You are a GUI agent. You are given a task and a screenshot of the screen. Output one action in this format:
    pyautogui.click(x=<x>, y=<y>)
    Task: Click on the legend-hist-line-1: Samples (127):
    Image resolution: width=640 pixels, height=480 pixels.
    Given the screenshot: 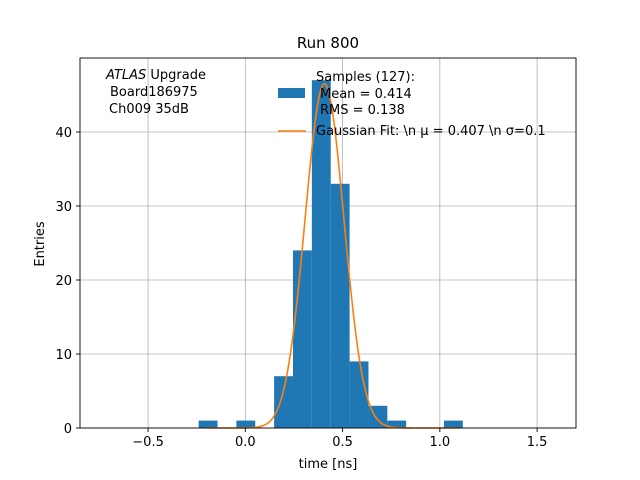 What is the action you would take?
    pyautogui.click(x=365, y=77)
    